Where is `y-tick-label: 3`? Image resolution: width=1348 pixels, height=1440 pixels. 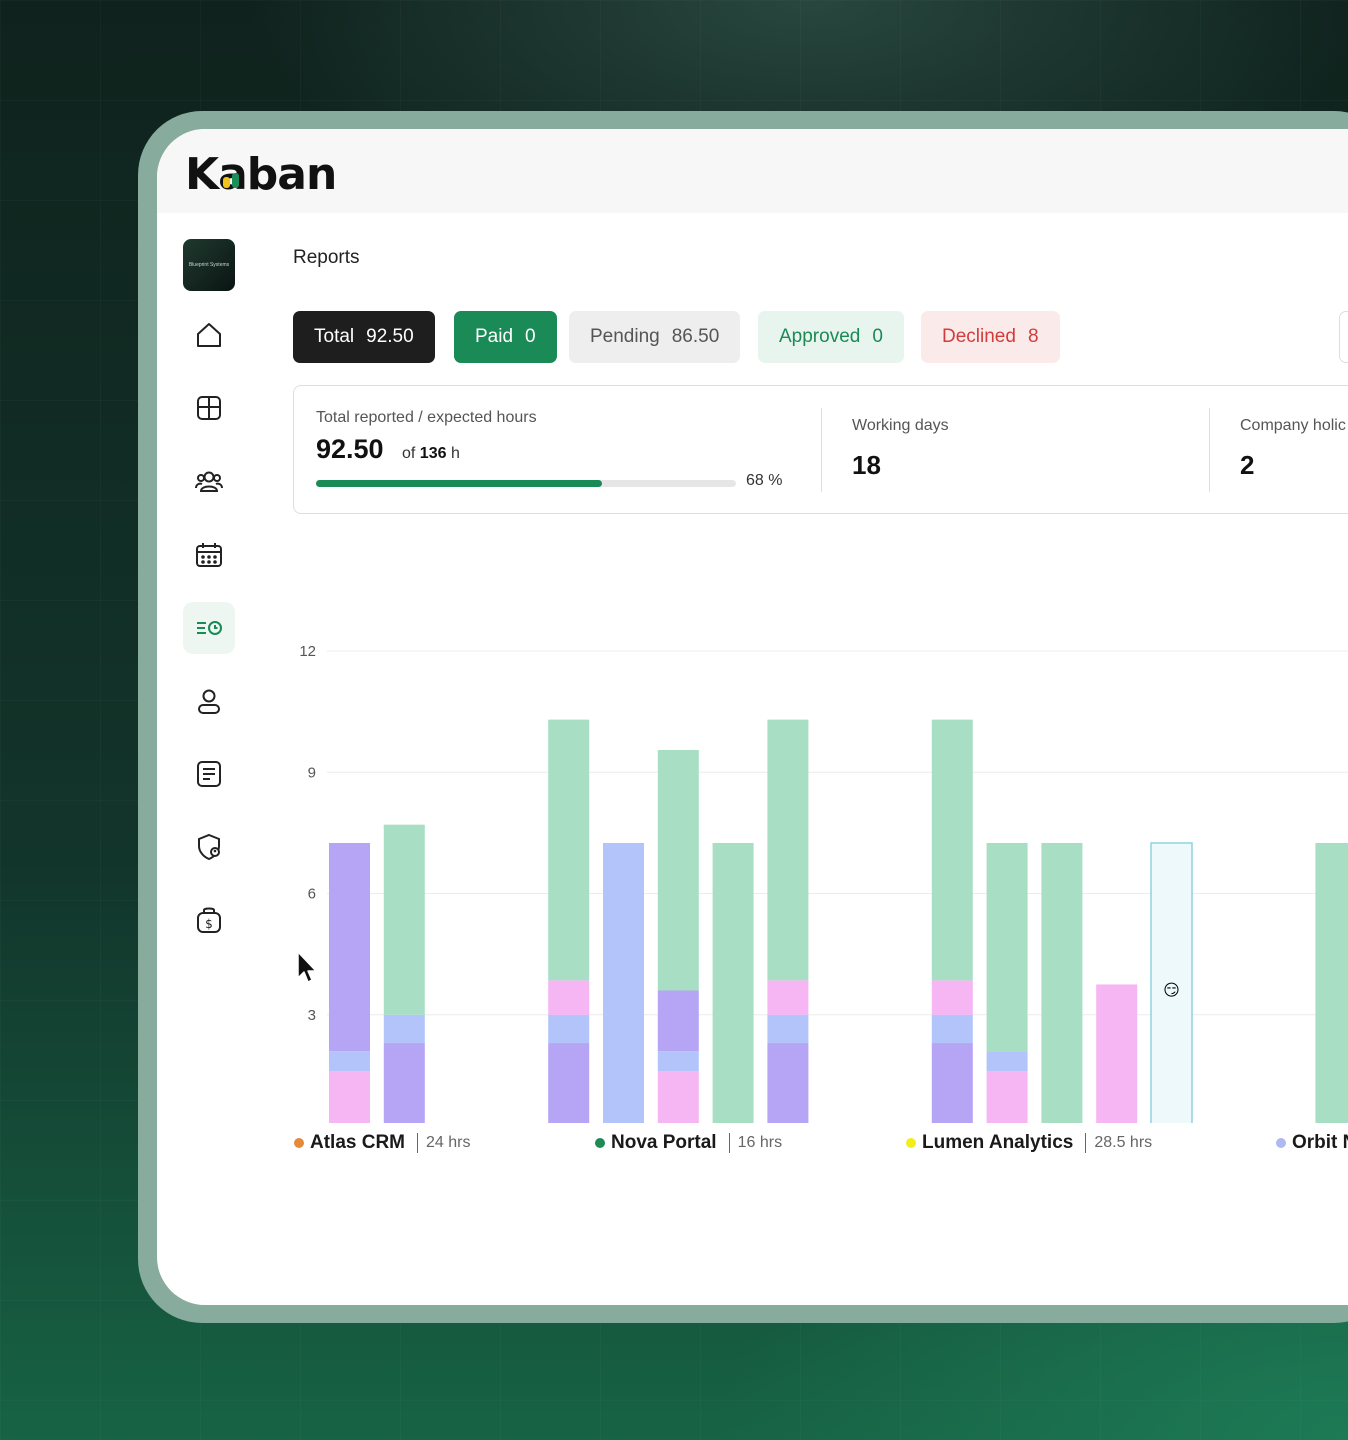 y-tick-label: 3 is located at coordinates (312, 1015).